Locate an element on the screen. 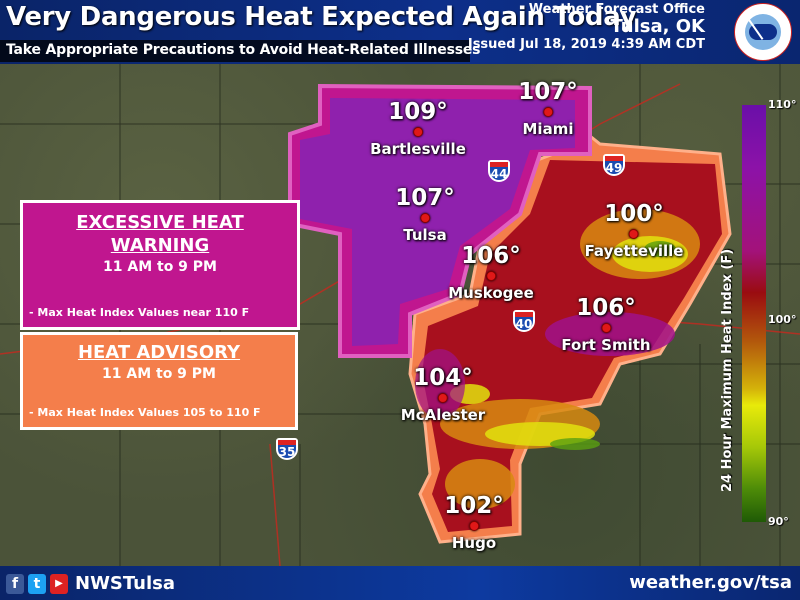 Image resolution: width=800 pixels, height=600 pixels. city-marker-hugo: 102° Hugo is located at coordinates (474, 523).